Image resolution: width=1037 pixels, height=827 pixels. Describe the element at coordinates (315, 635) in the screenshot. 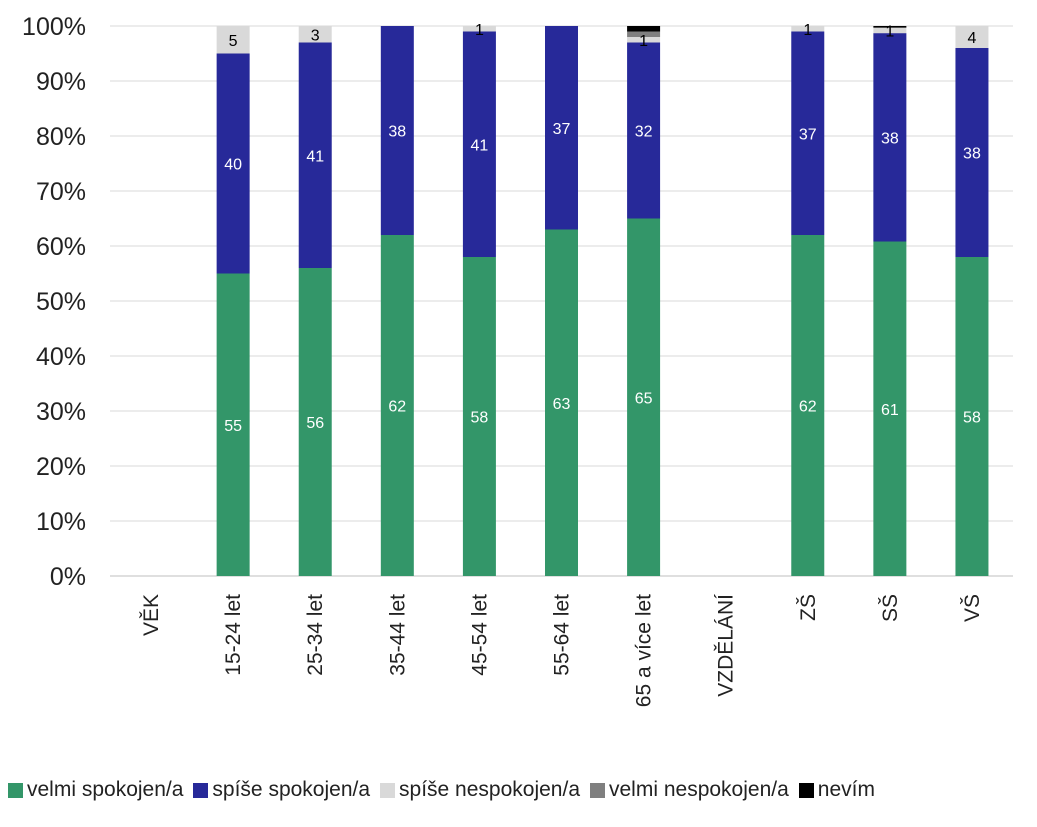

I see `x-tick-label: 25-34 let` at that location.